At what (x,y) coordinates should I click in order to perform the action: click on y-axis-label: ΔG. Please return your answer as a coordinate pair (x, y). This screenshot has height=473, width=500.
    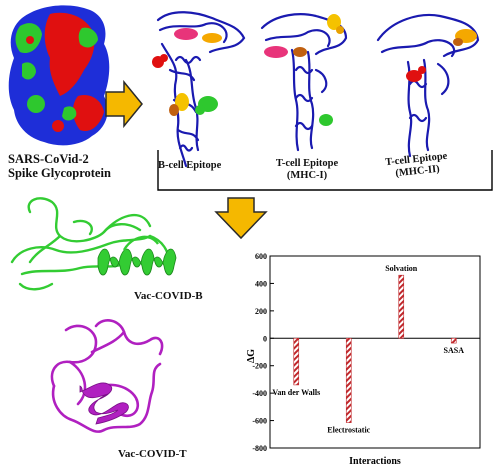
    Looking at the image, I should click on (251, 356).